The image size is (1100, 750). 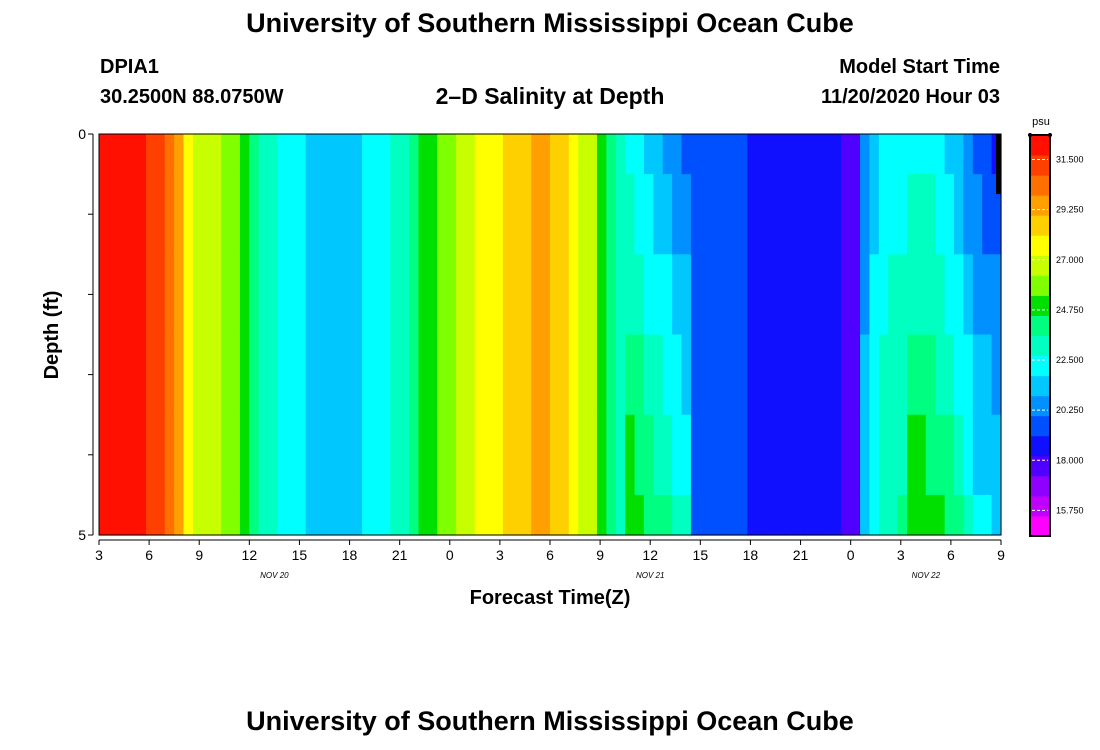 What do you see at coordinates (1001, 555) in the screenshot?
I see `x-tick-label: 9` at bounding box center [1001, 555].